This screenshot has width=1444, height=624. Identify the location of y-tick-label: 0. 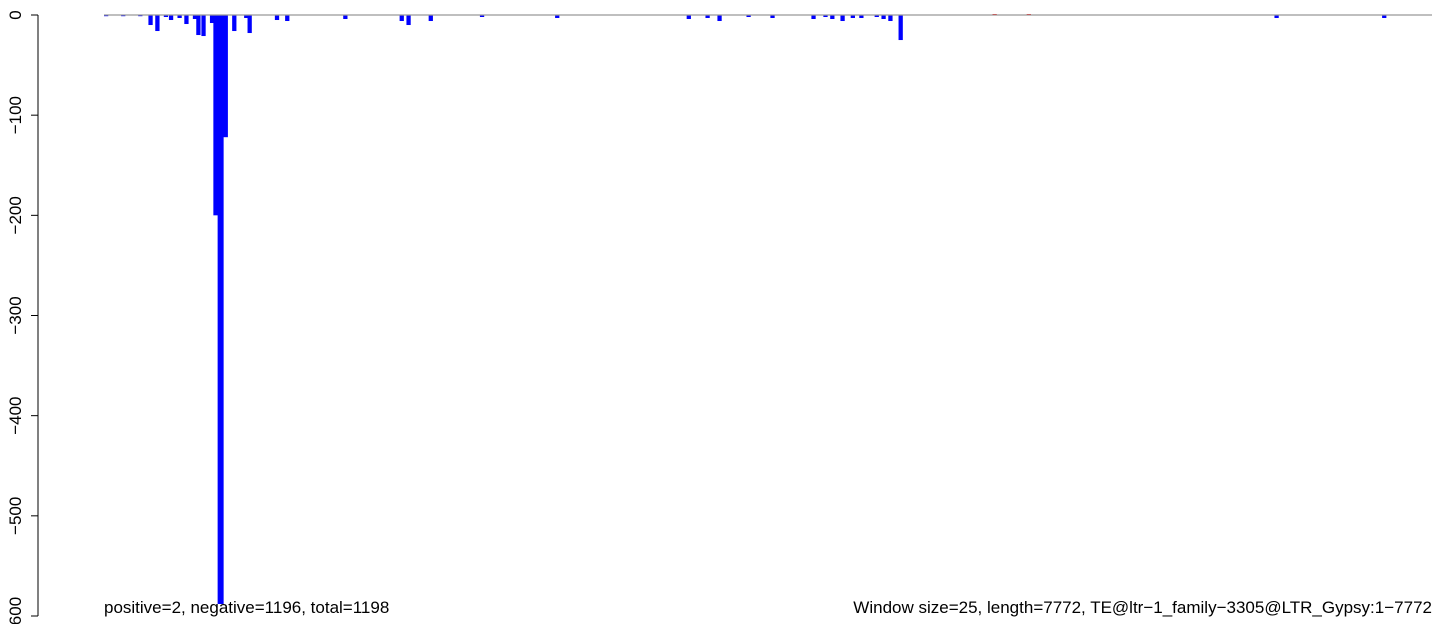
(15, 14).